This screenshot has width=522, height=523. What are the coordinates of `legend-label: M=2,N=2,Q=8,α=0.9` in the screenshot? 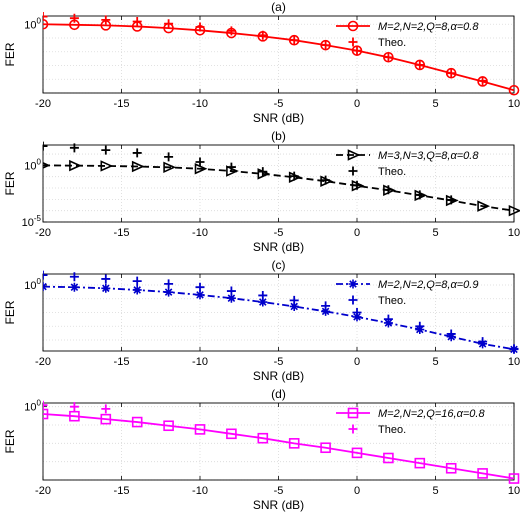 It's located at (428, 285).